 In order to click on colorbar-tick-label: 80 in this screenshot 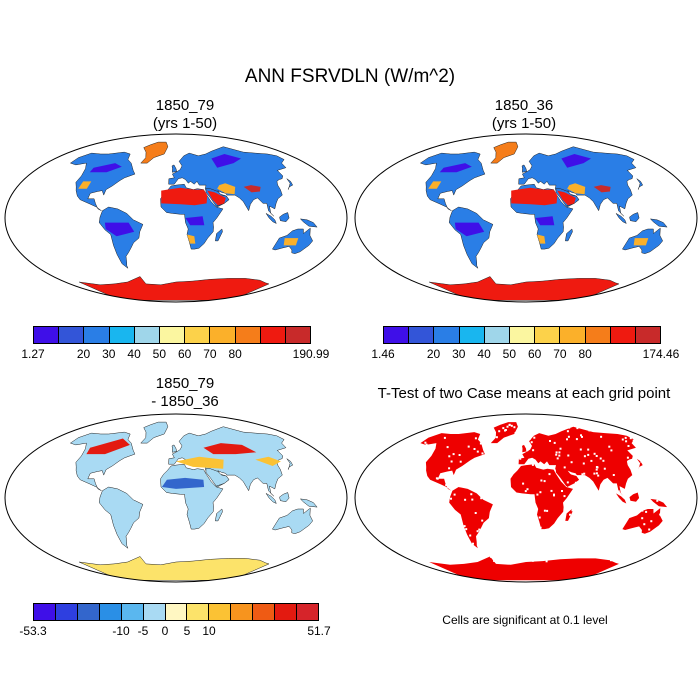, I will do `click(235, 354)`.